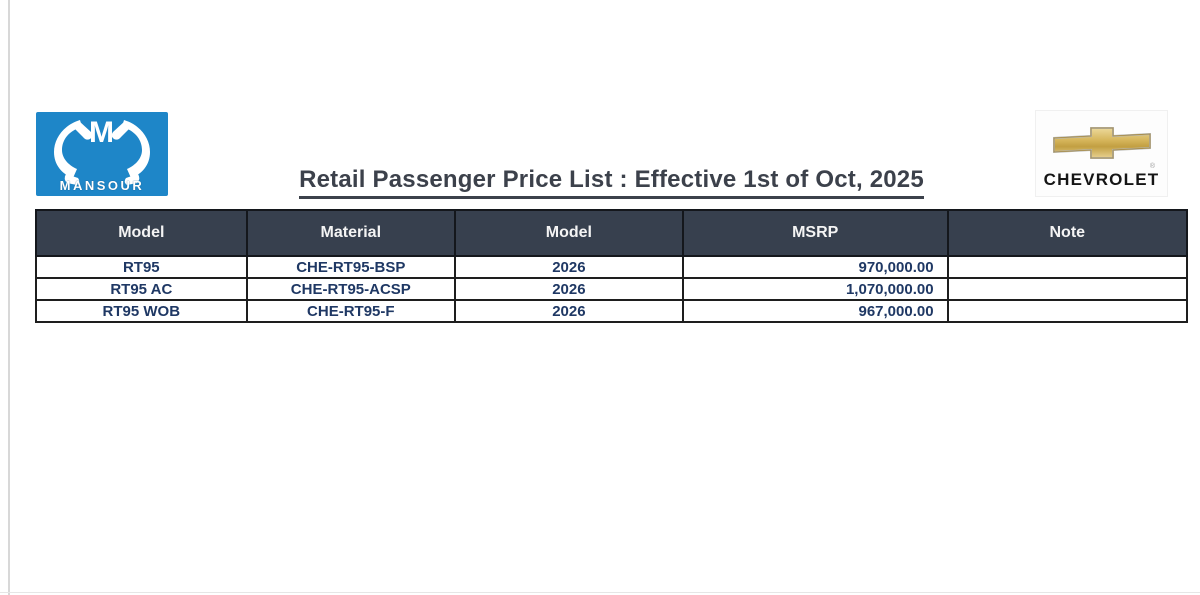 The width and height of the screenshot is (1200, 595). What do you see at coordinates (1101, 179) in the screenshot?
I see `chevrolet-wordmark: CHEVROLET` at bounding box center [1101, 179].